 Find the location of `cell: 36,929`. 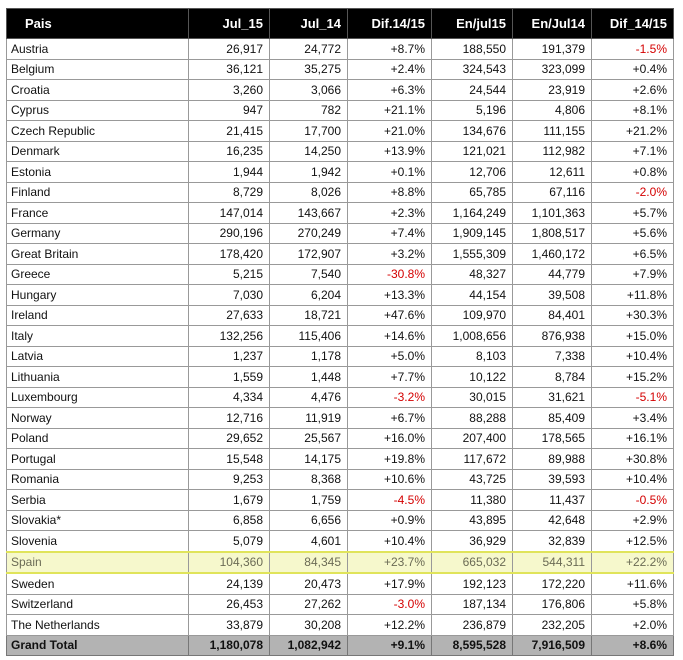

cell: 36,929 is located at coordinates (472, 541).